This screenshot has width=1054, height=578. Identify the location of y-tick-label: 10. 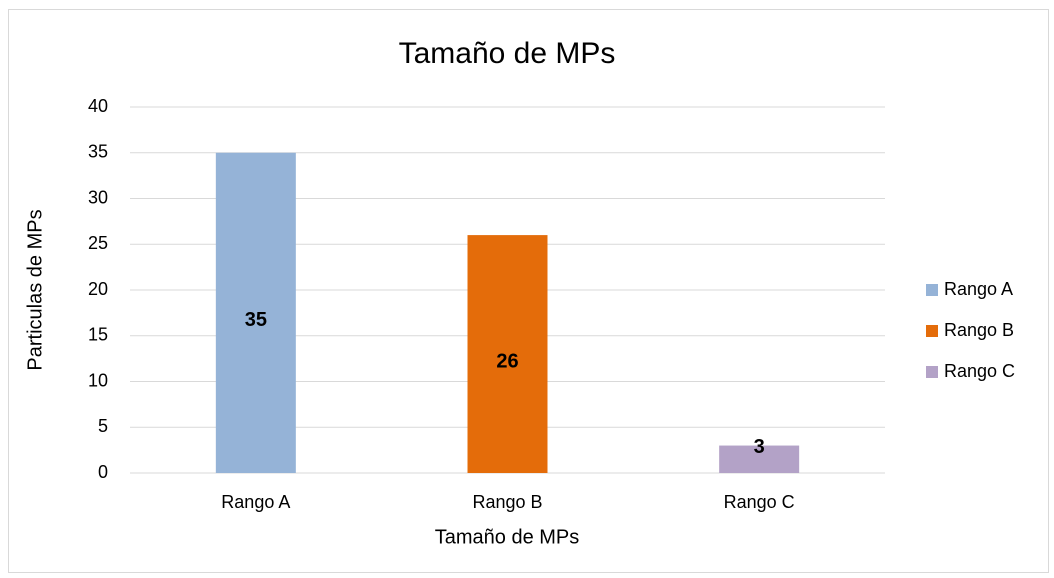
(98, 380).